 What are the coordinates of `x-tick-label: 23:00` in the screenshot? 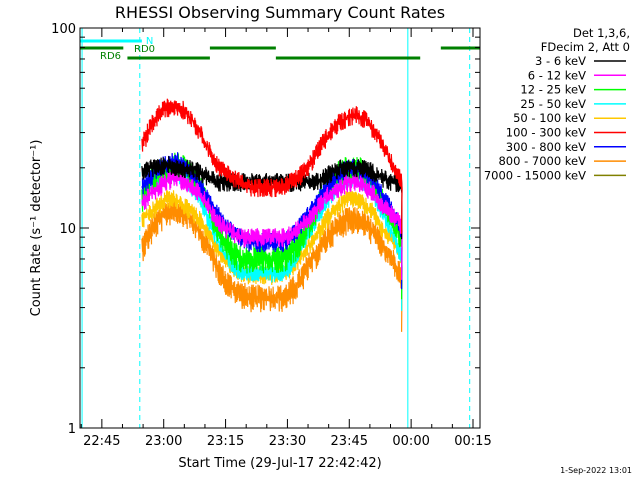 It's located at (163, 441).